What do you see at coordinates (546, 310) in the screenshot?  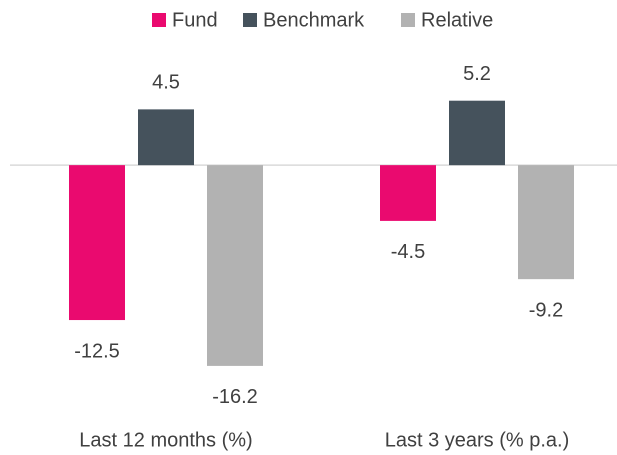 I see `data-label: -9.2` at bounding box center [546, 310].